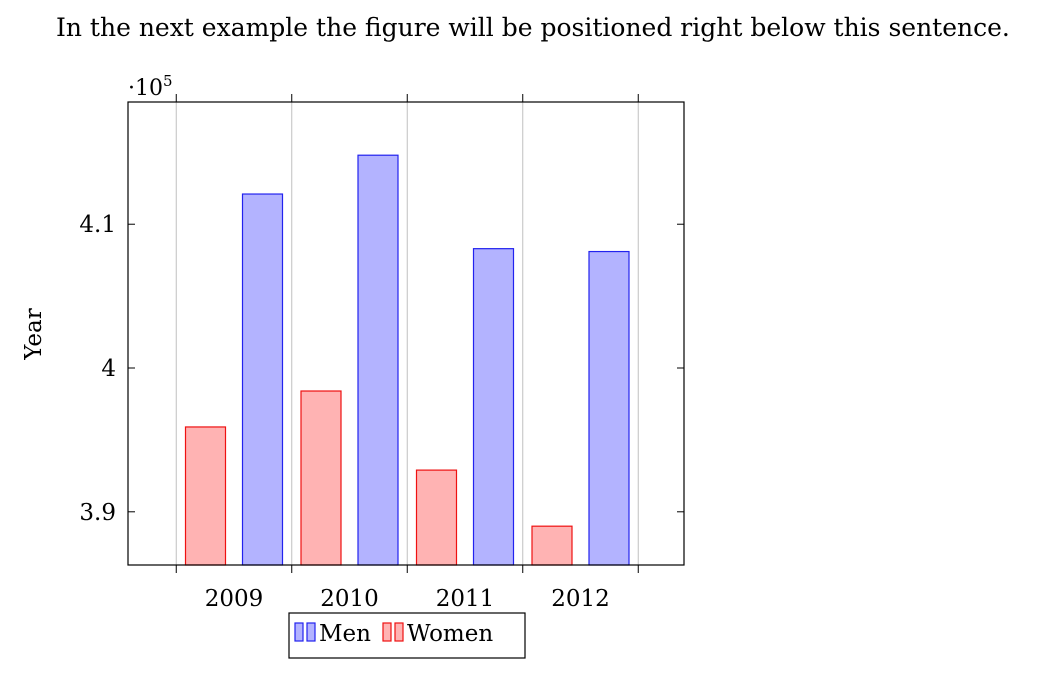 The width and height of the screenshot is (1052, 674). What do you see at coordinates (436, 517) in the screenshot?
I see `bar-women-2011` at bounding box center [436, 517].